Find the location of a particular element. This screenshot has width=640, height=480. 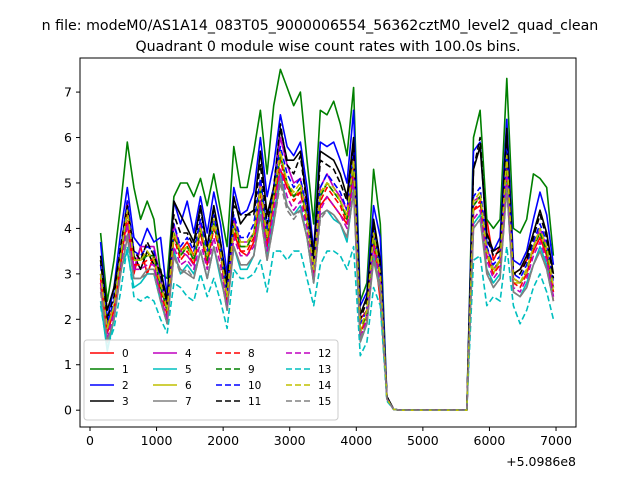

x-tick-label: 6000 is located at coordinates (490, 440).